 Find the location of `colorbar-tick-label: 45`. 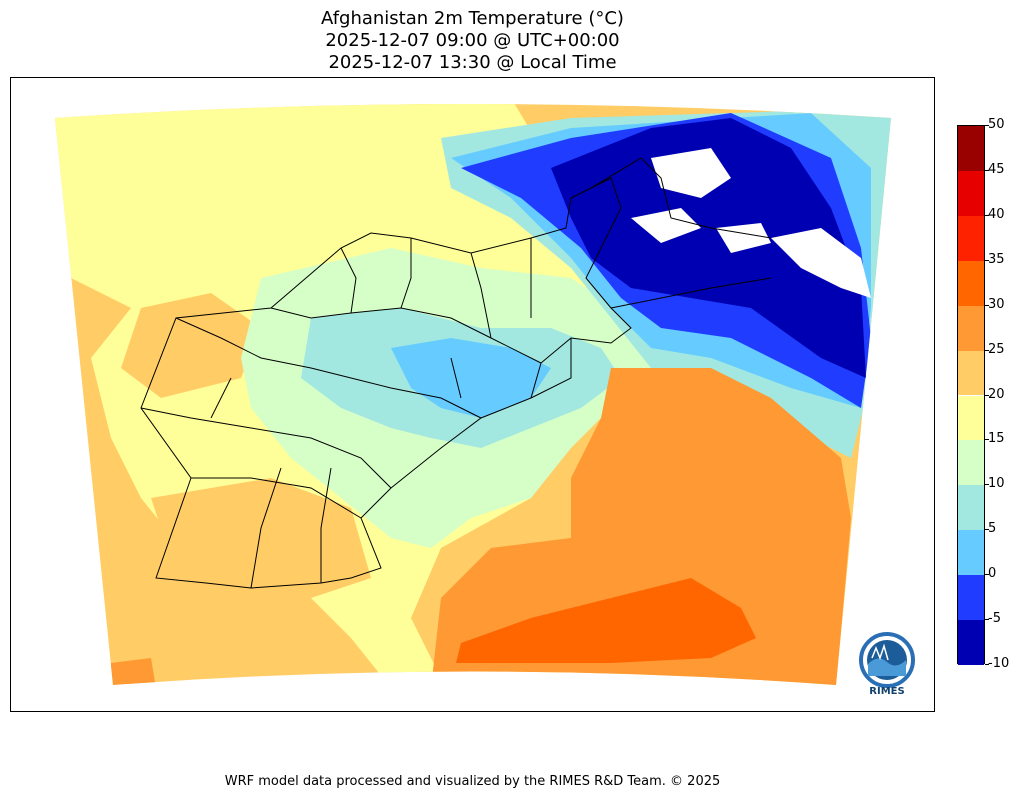

colorbar-tick-label: 45 is located at coordinates (996, 169).